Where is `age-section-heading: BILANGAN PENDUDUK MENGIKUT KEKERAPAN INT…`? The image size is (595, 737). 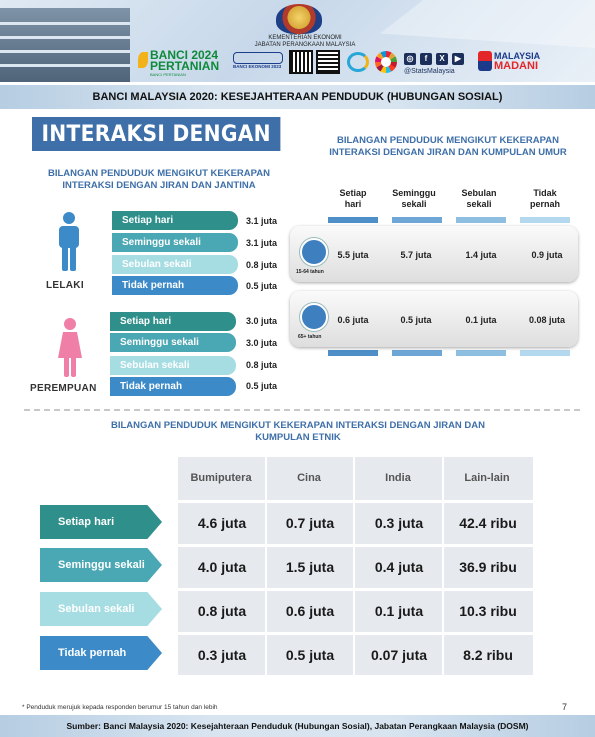 age-section-heading: BILANGAN PENDUDUK MENGIKUT KEKERAPAN INT… is located at coordinates (448, 146).